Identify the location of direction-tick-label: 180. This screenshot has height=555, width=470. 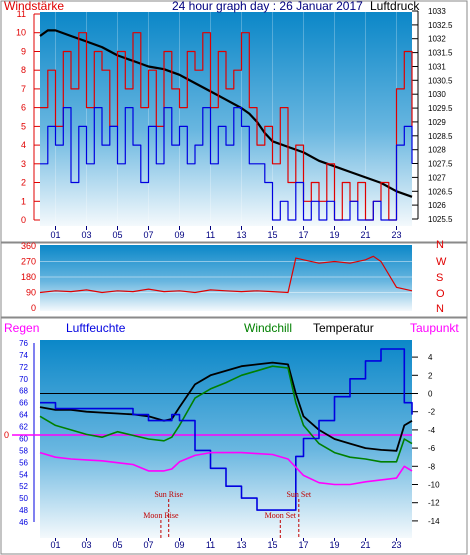
(28, 277).